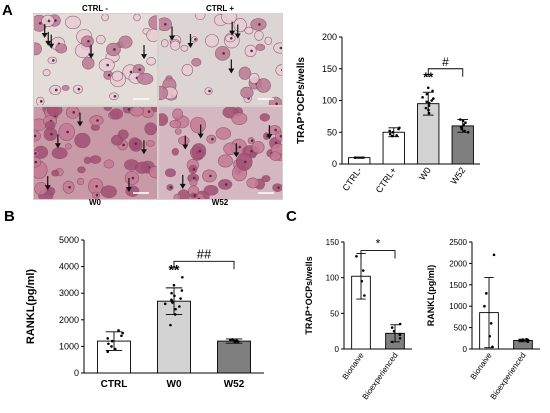 The height and width of the screenshot is (413, 550). Describe the element at coordinates (234, 357) in the screenshot. I see `bar` at that location.